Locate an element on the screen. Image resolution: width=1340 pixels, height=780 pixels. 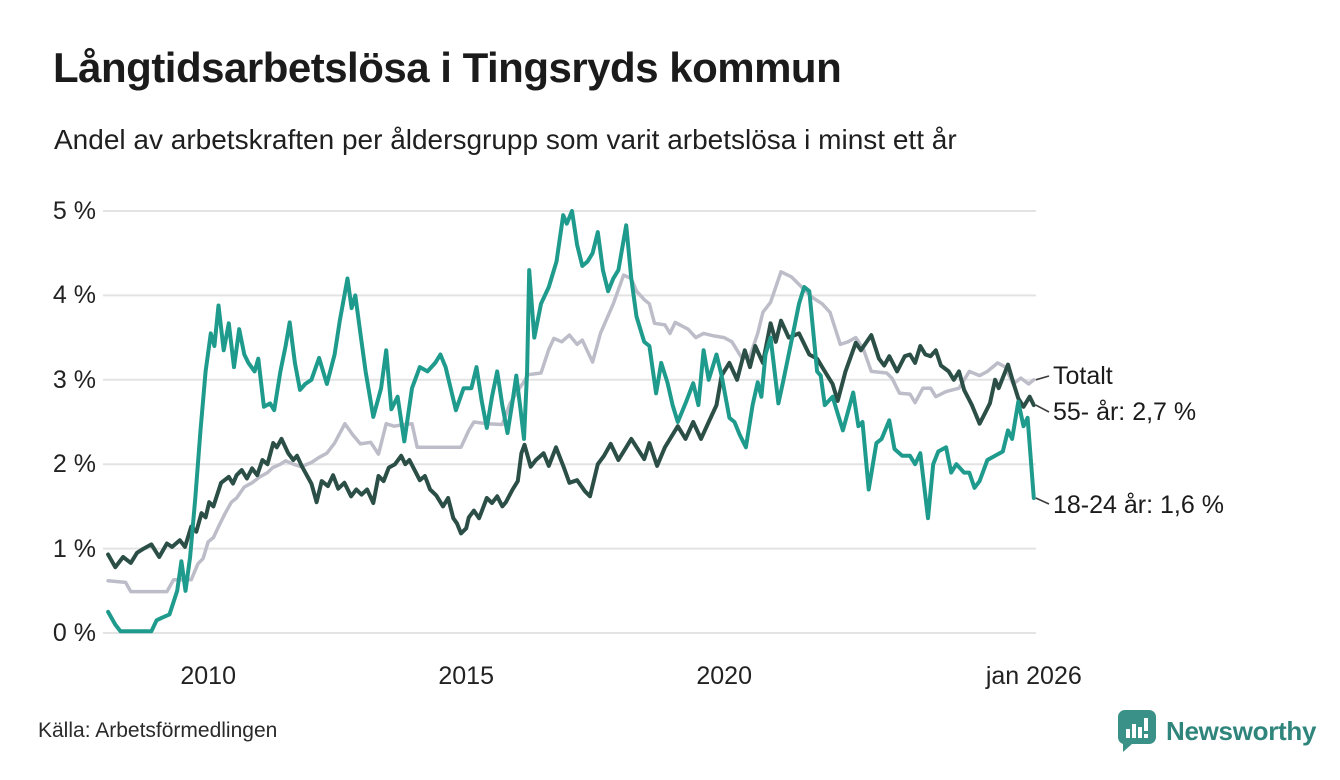
y-tick-label: 4 % is located at coordinates (74, 295).